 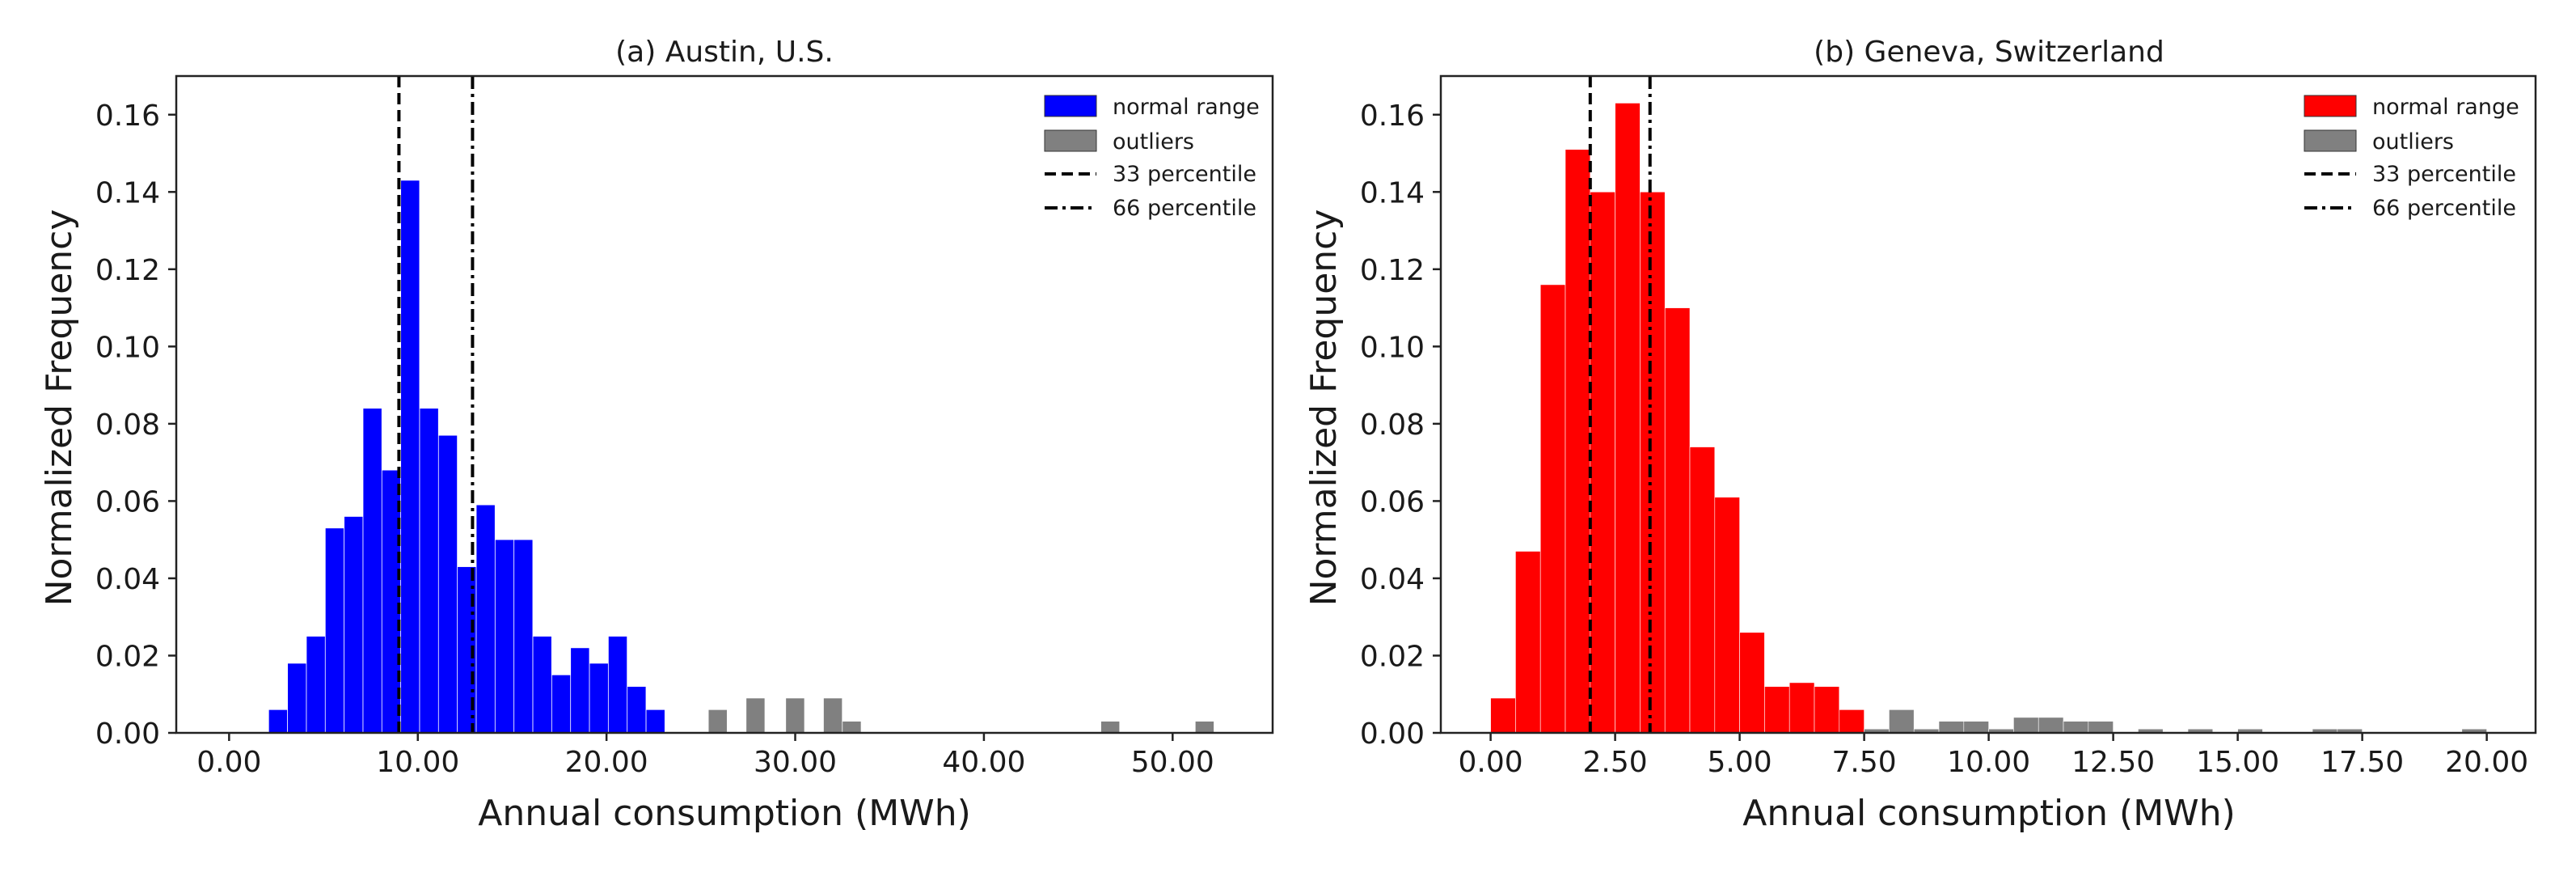 I want to click on percentile-lines, so click(x=1620, y=404).